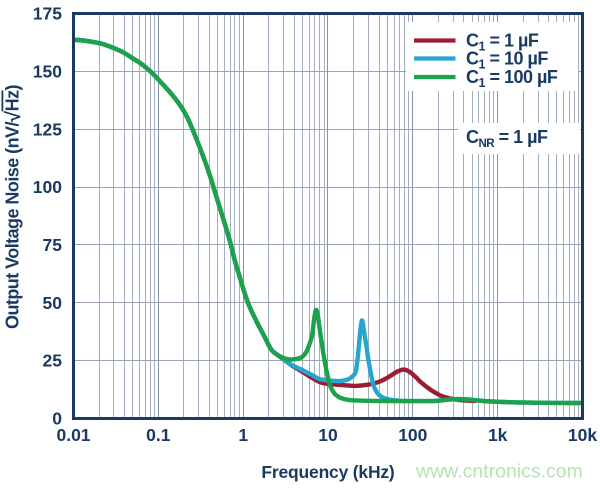  I want to click on svg-text: Output Voltage Noise (nV/√Hz), so click(13, 206).